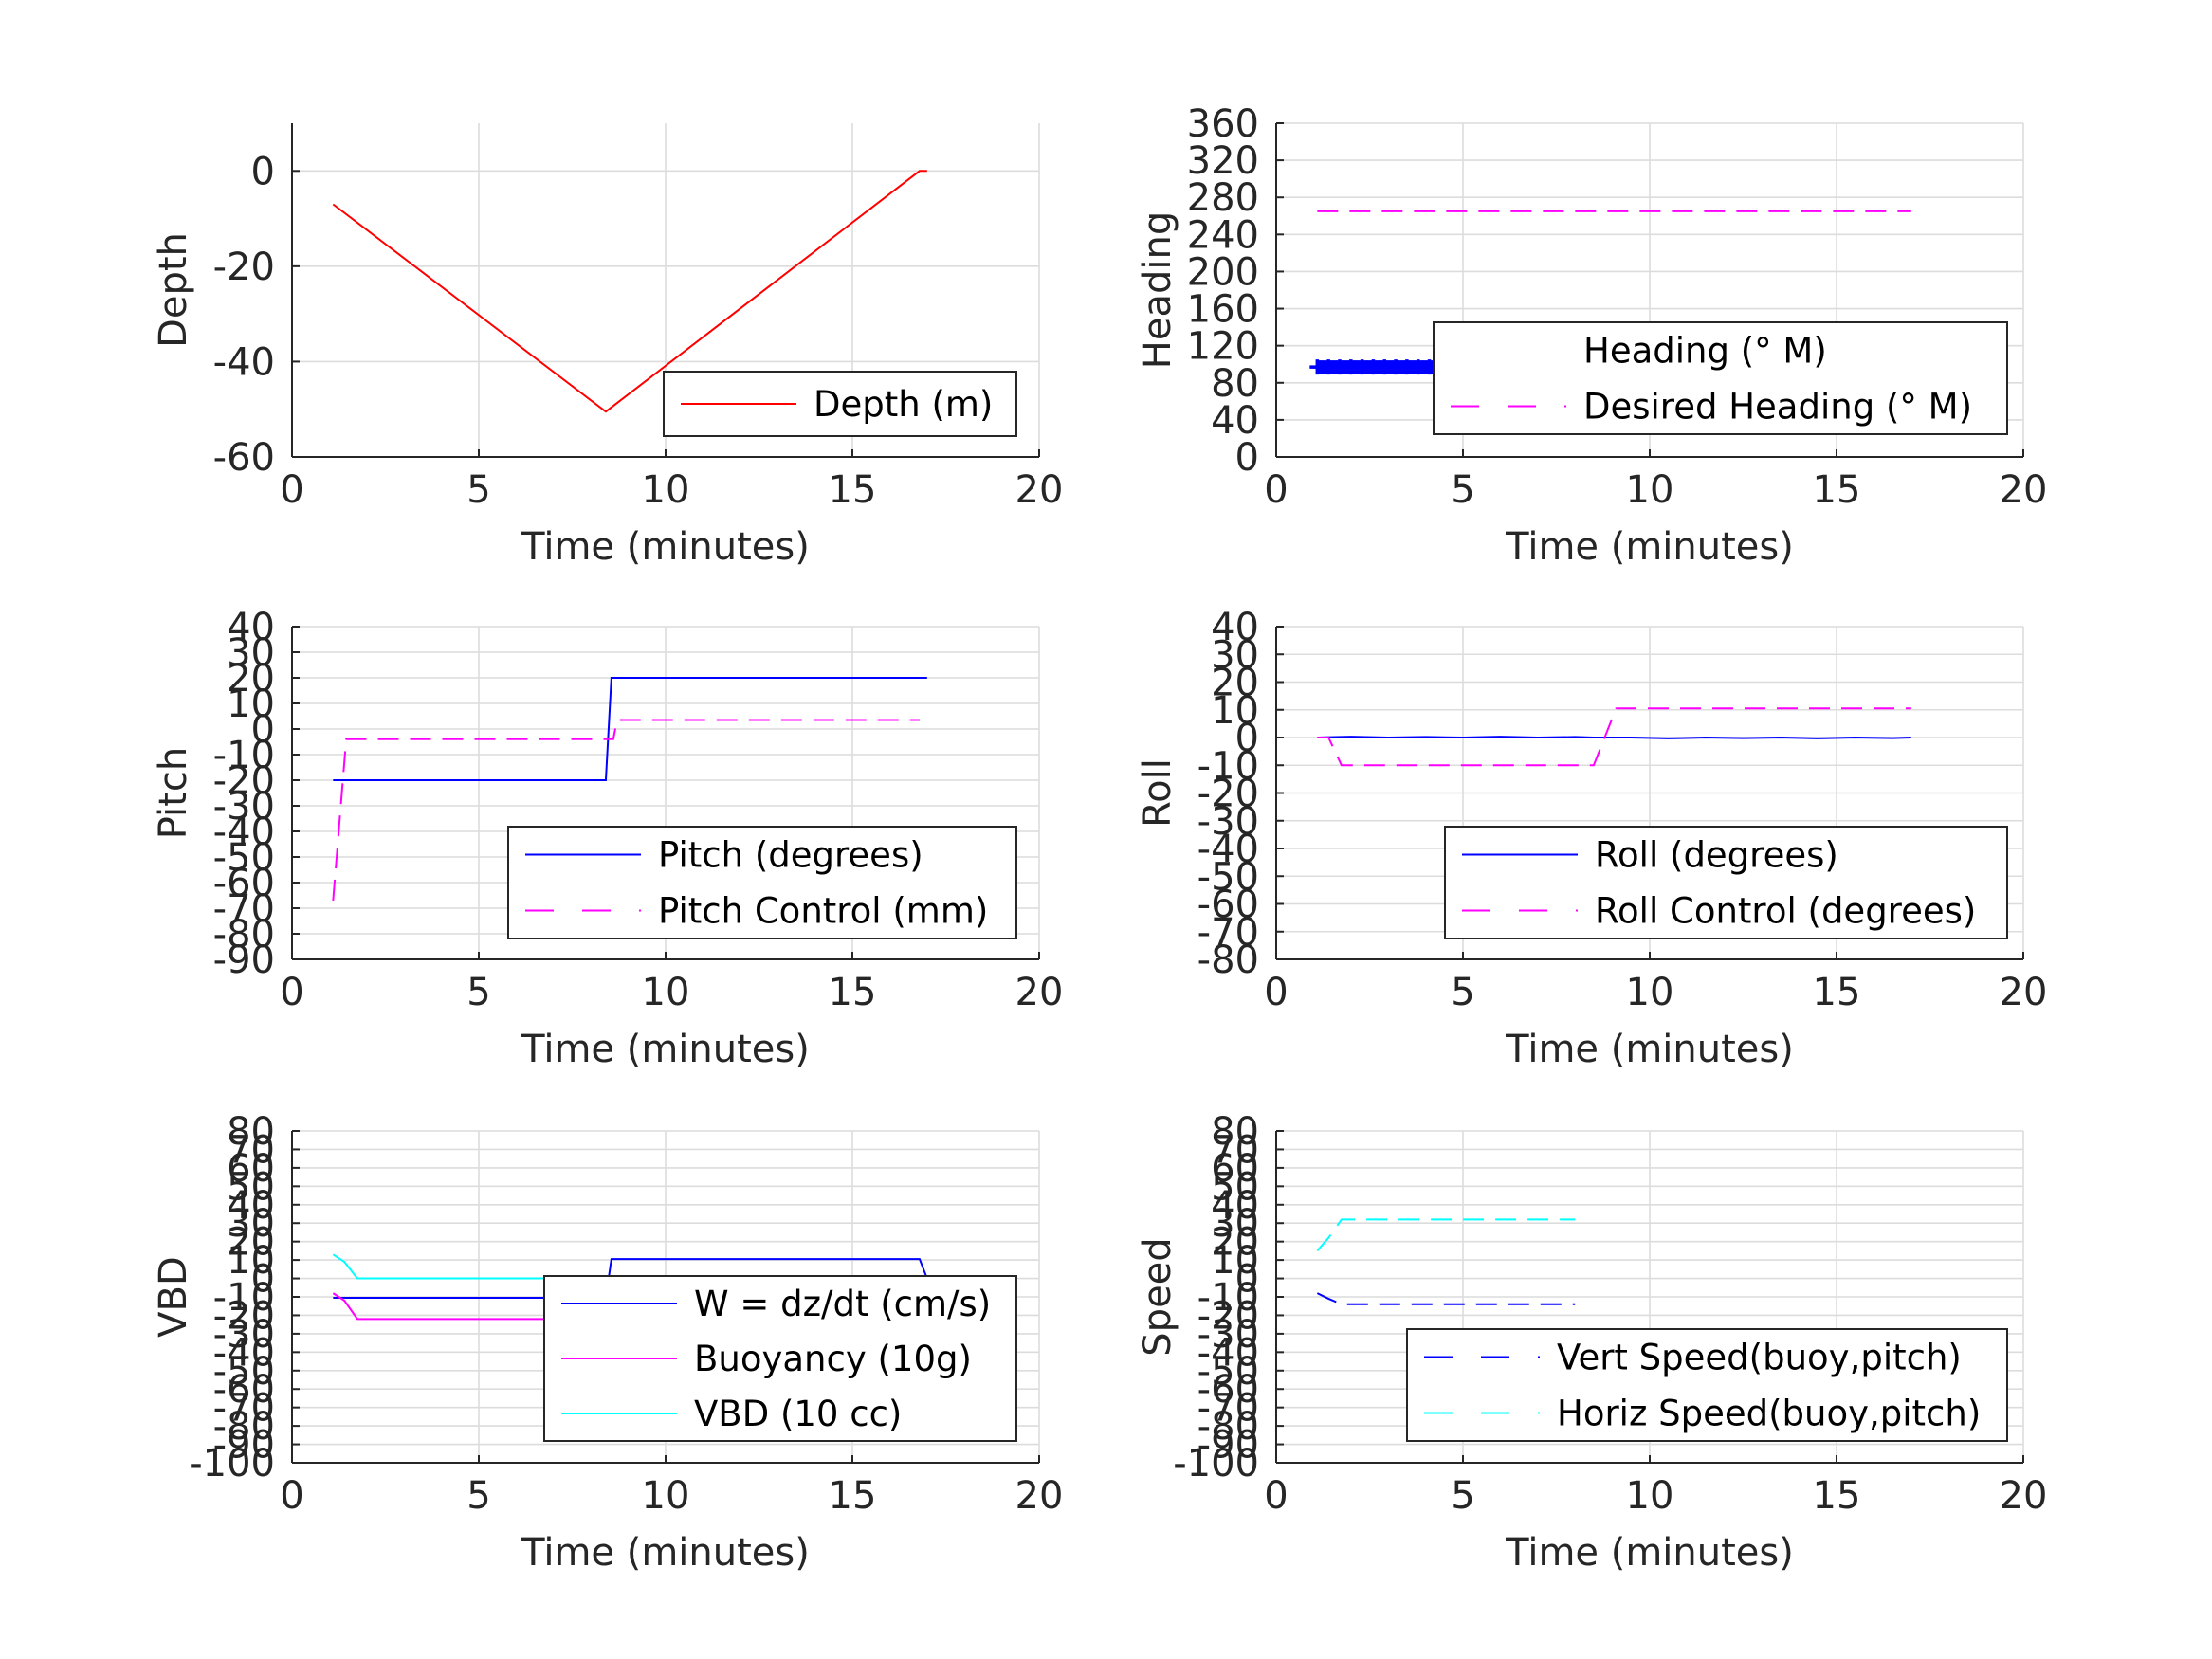 The width and height of the screenshot is (2212, 1659). I want to click on legend-label: Desired Heading (° M), so click(1777, 407).